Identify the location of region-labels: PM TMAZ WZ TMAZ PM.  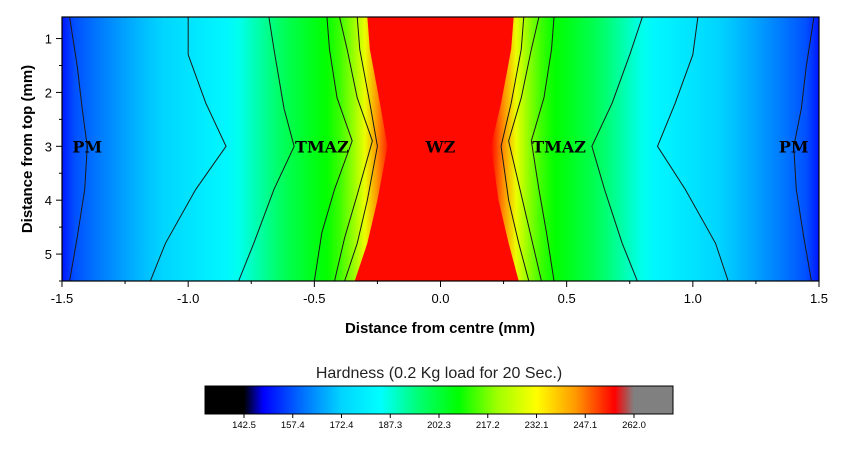
(440, 146).